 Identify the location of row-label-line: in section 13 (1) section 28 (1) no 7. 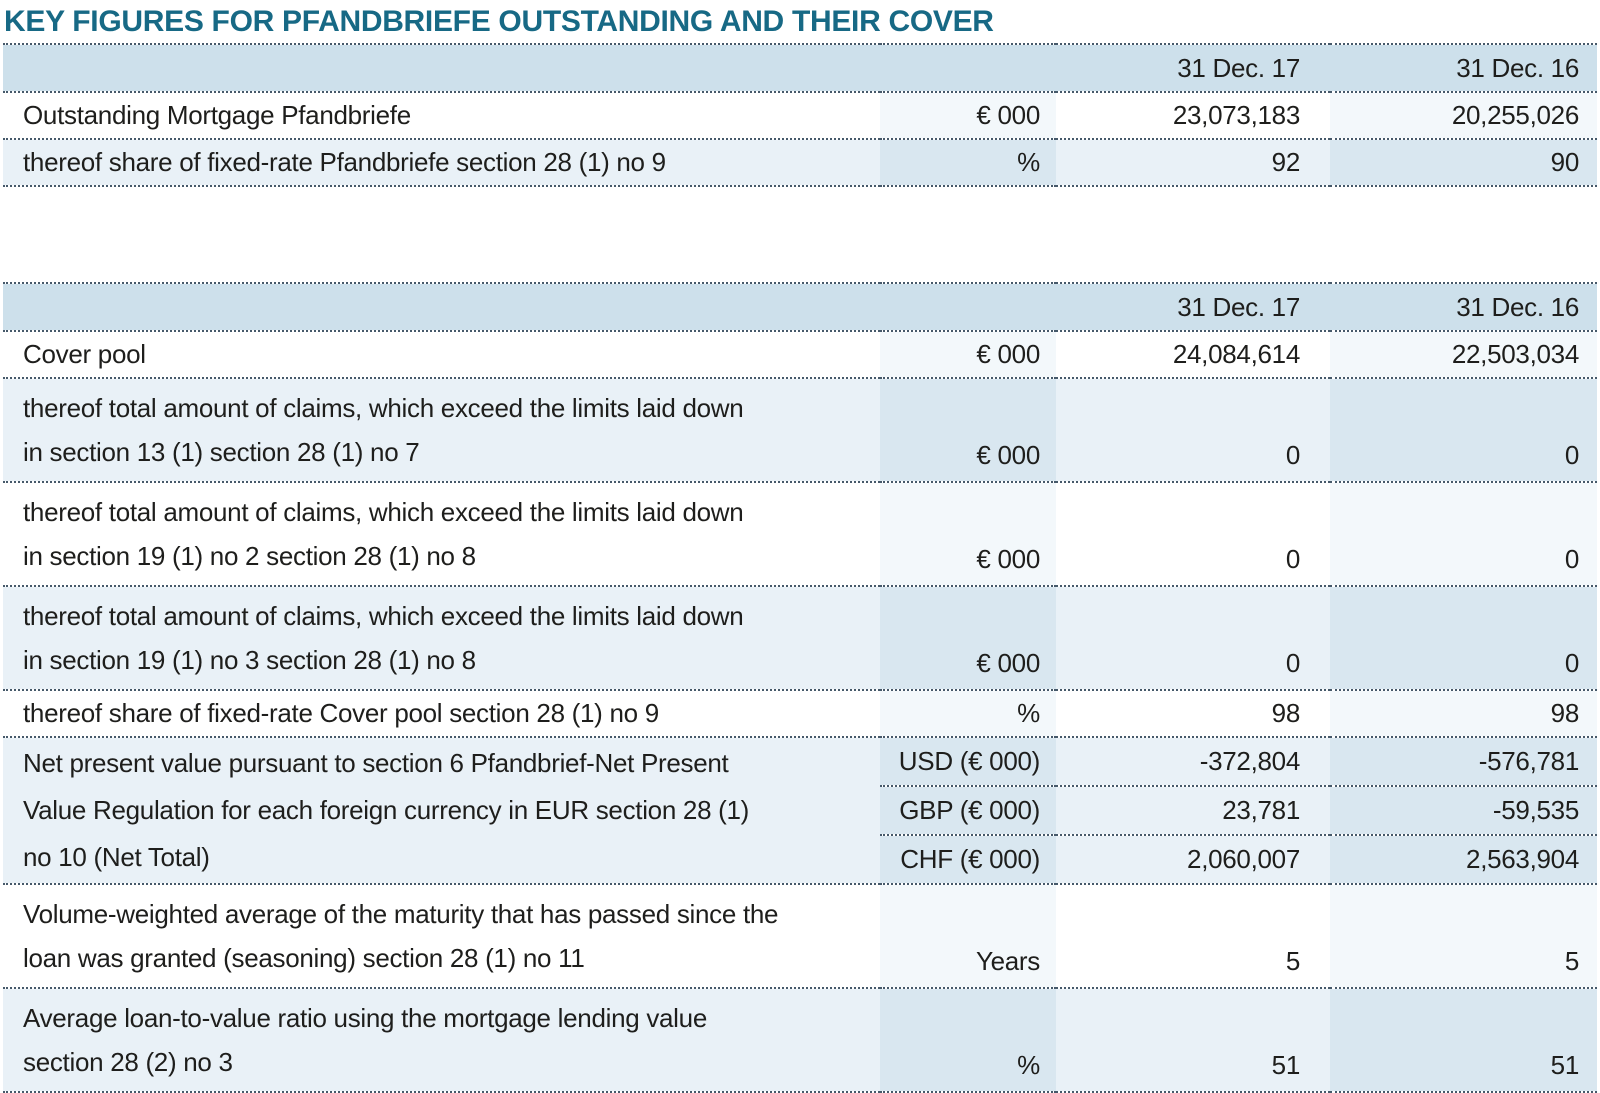
(221, 452).